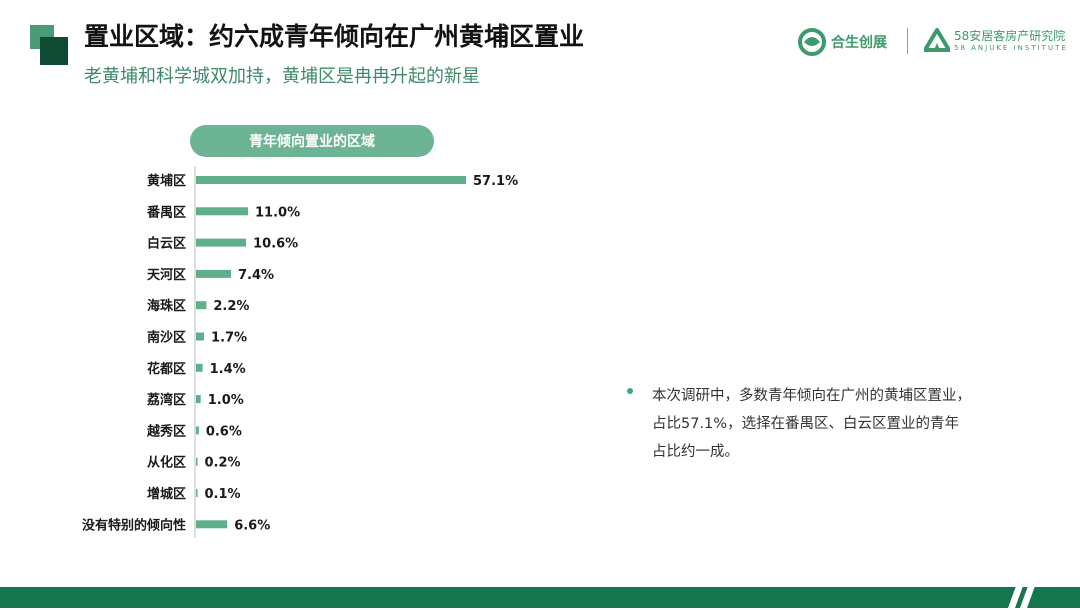 This screenshot has width=1080, height=610. What do you see at coordinates (166, 463) in the screenshot?
I see `category-label: 从化区` at bounding box center [166, 463].